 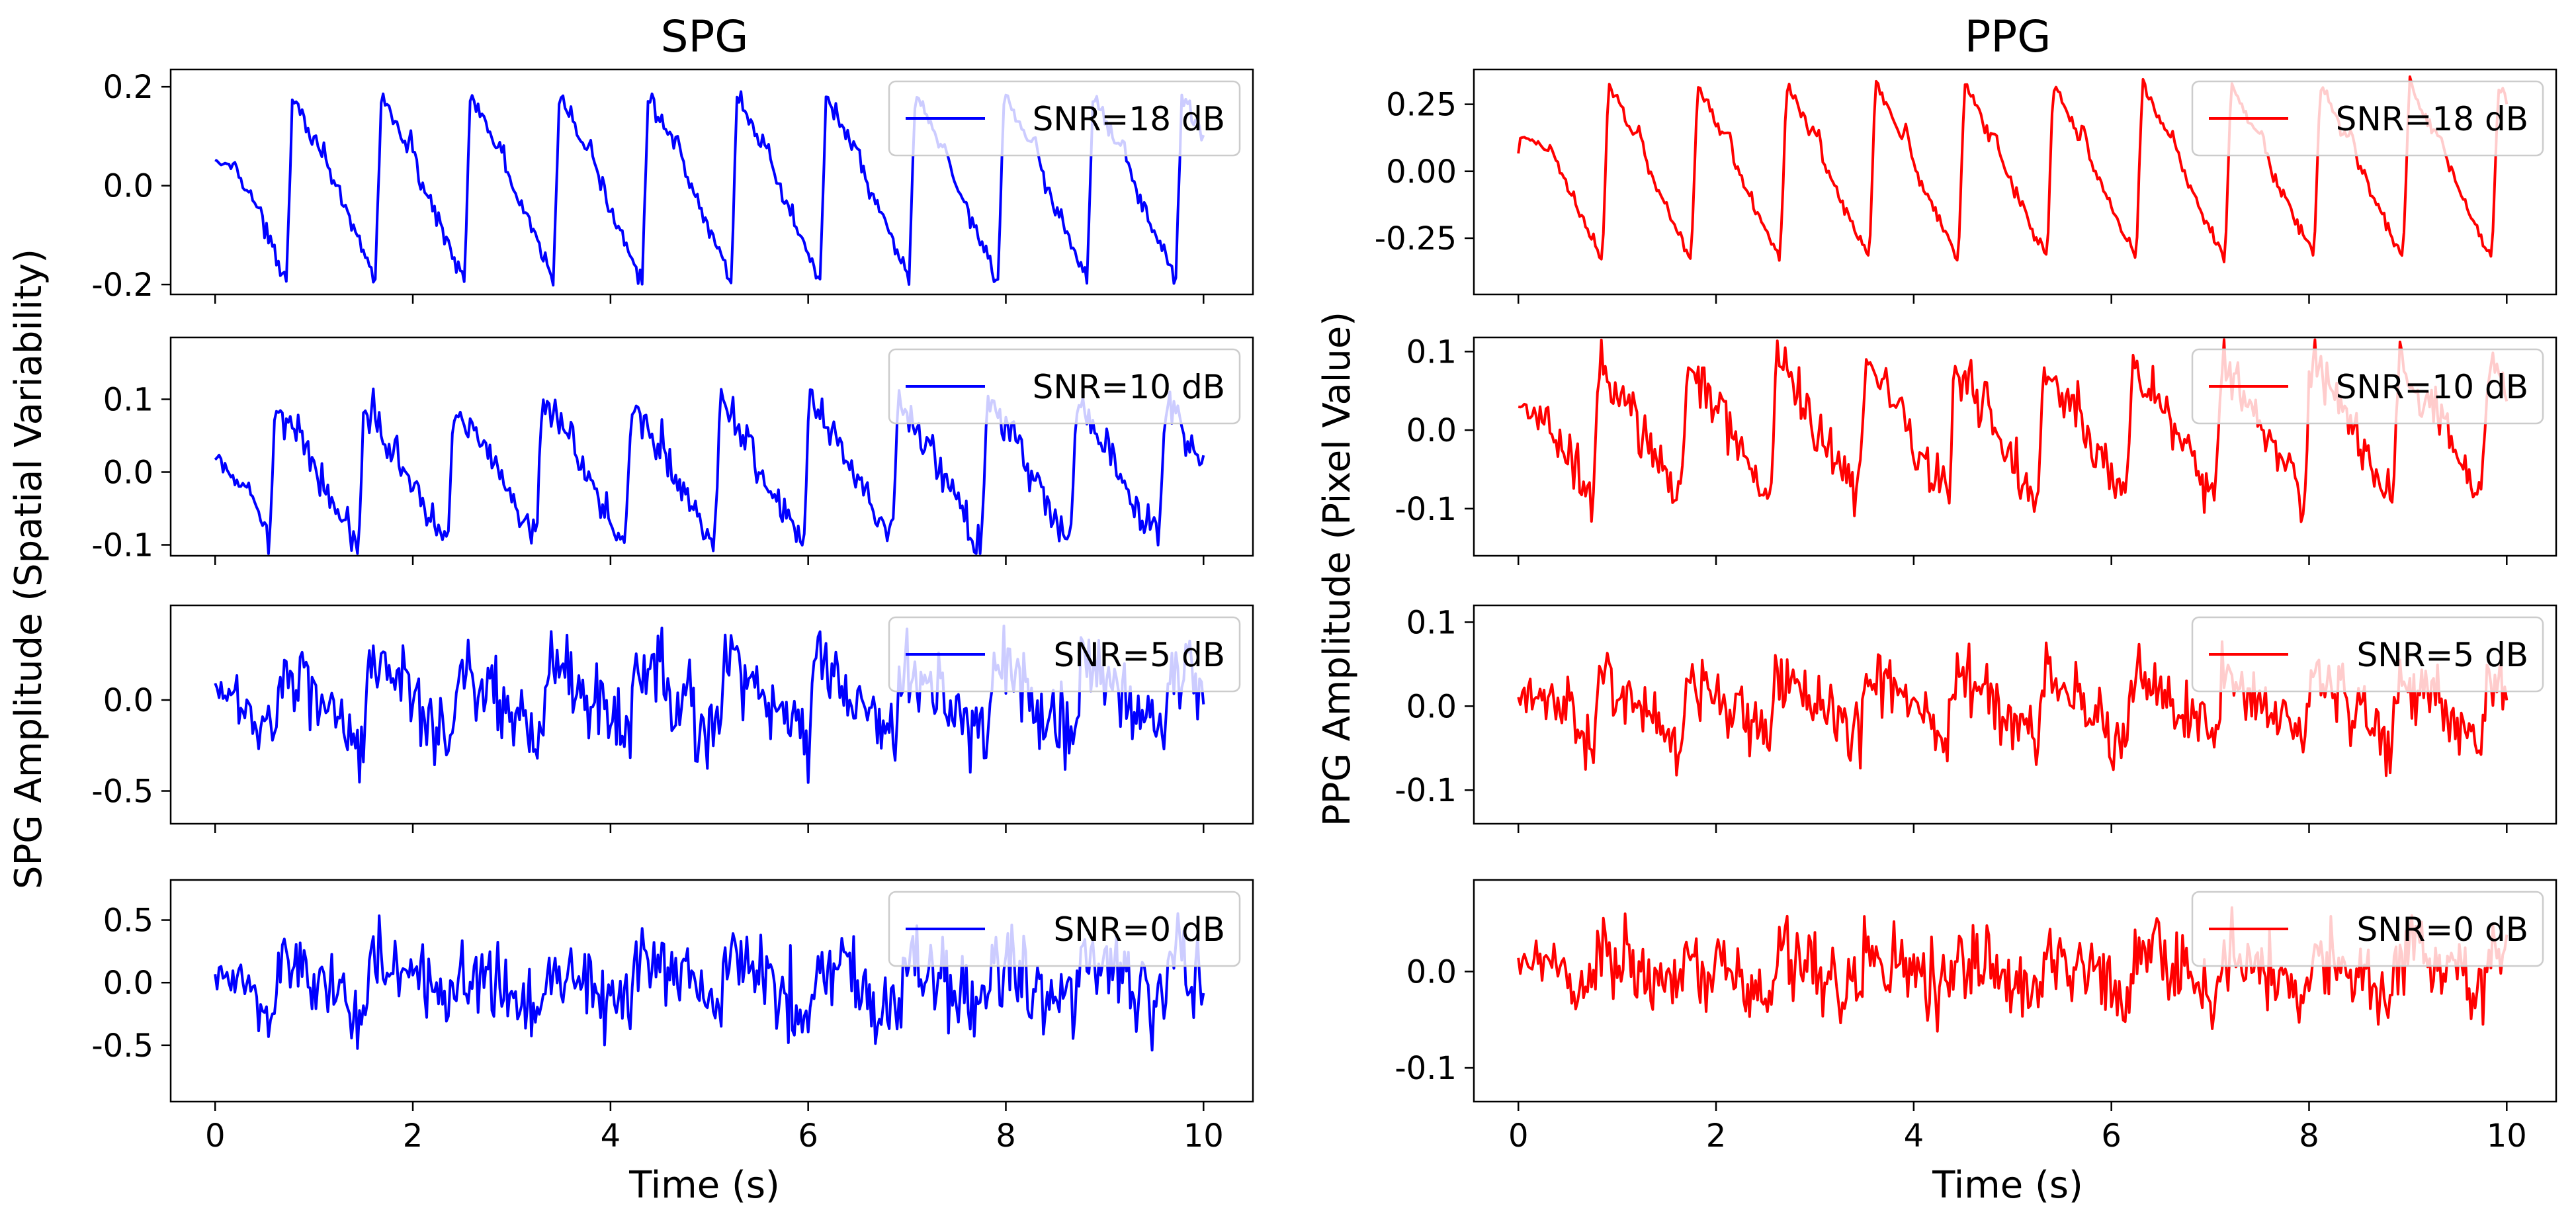 I want to click on subplot-spg-1: -0.1 0.0 0.1 SNR=10 dB, so click(x=672, y=450).